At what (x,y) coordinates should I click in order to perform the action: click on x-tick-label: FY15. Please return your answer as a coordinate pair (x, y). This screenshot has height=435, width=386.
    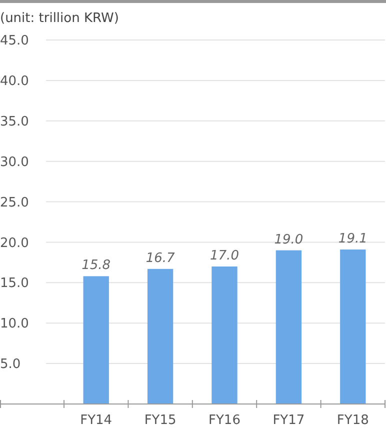
    Looking at the image, I should click on (160, 420).